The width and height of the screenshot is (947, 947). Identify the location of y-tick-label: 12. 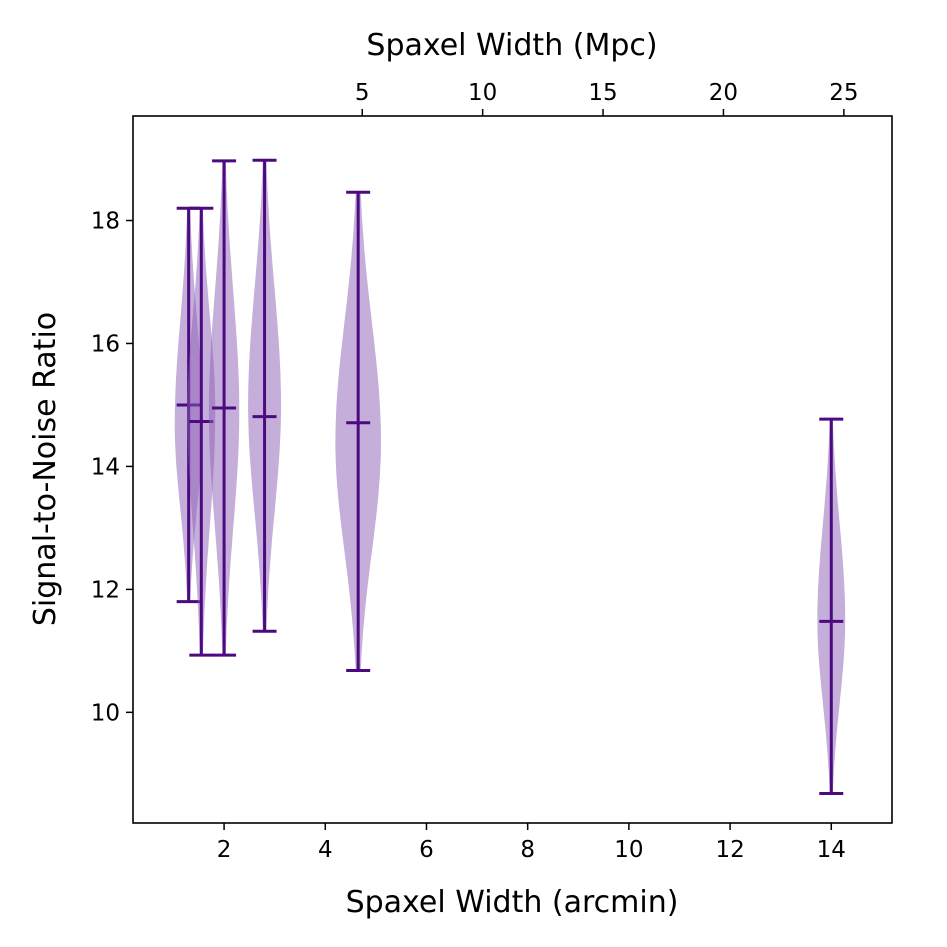
(105, 590).